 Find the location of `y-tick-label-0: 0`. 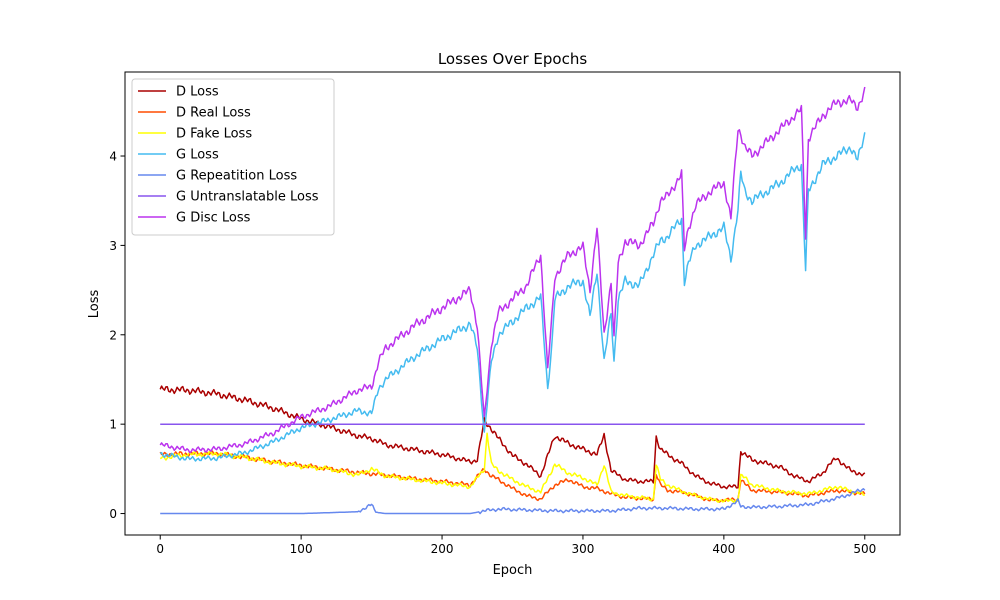

y-tick-label-0: 0 is located at coordinates (113, 514).